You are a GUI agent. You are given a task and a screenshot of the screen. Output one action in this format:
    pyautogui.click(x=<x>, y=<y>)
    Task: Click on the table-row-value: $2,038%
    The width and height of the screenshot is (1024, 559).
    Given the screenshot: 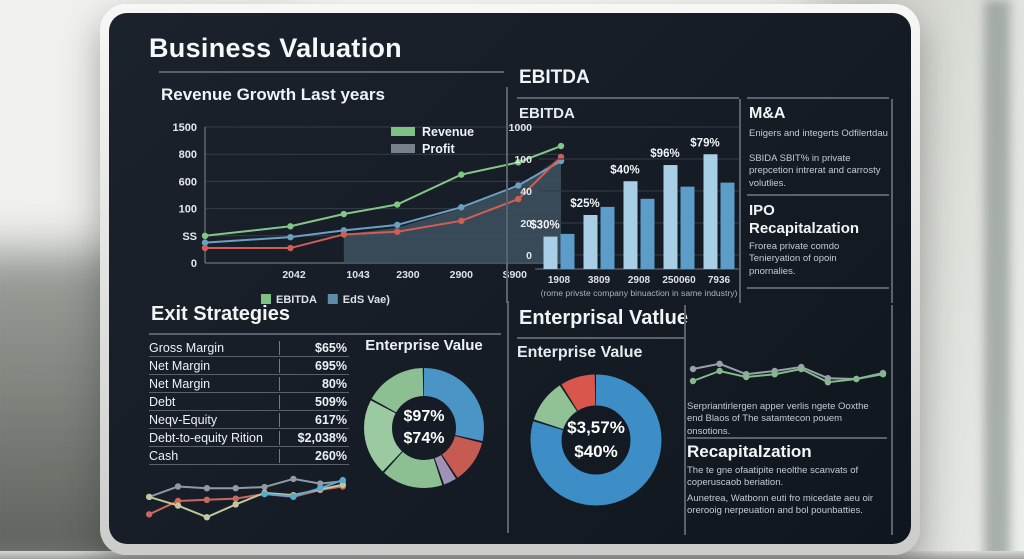 What is the action you would take?
    pyautogui.click(x=314, y=437)
    